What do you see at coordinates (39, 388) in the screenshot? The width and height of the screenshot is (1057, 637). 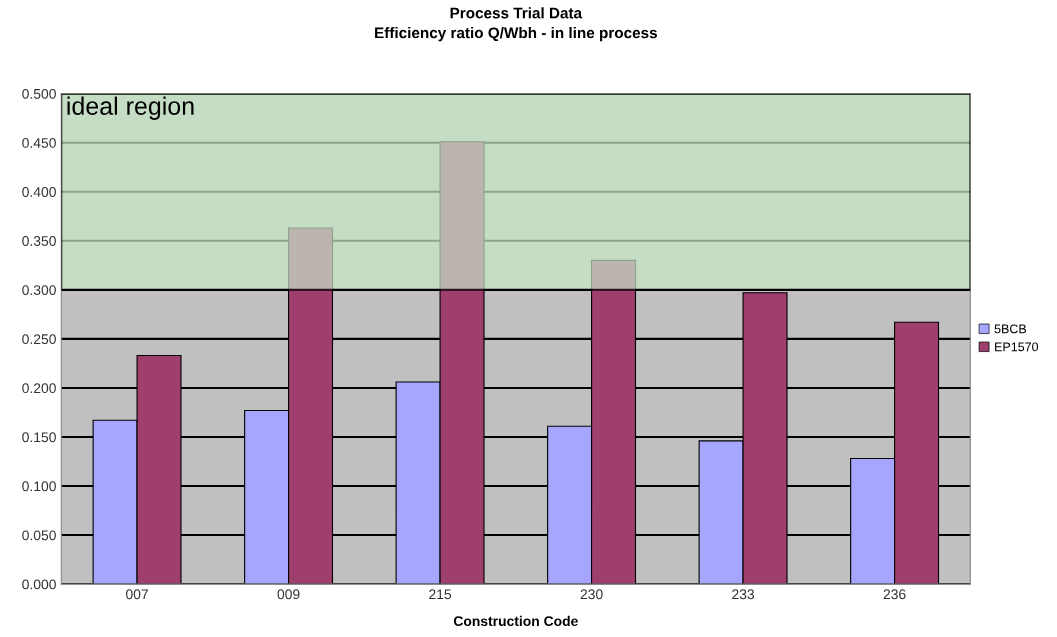 I see `y-tick-label: 0.200` at bounding box center [39, 388].